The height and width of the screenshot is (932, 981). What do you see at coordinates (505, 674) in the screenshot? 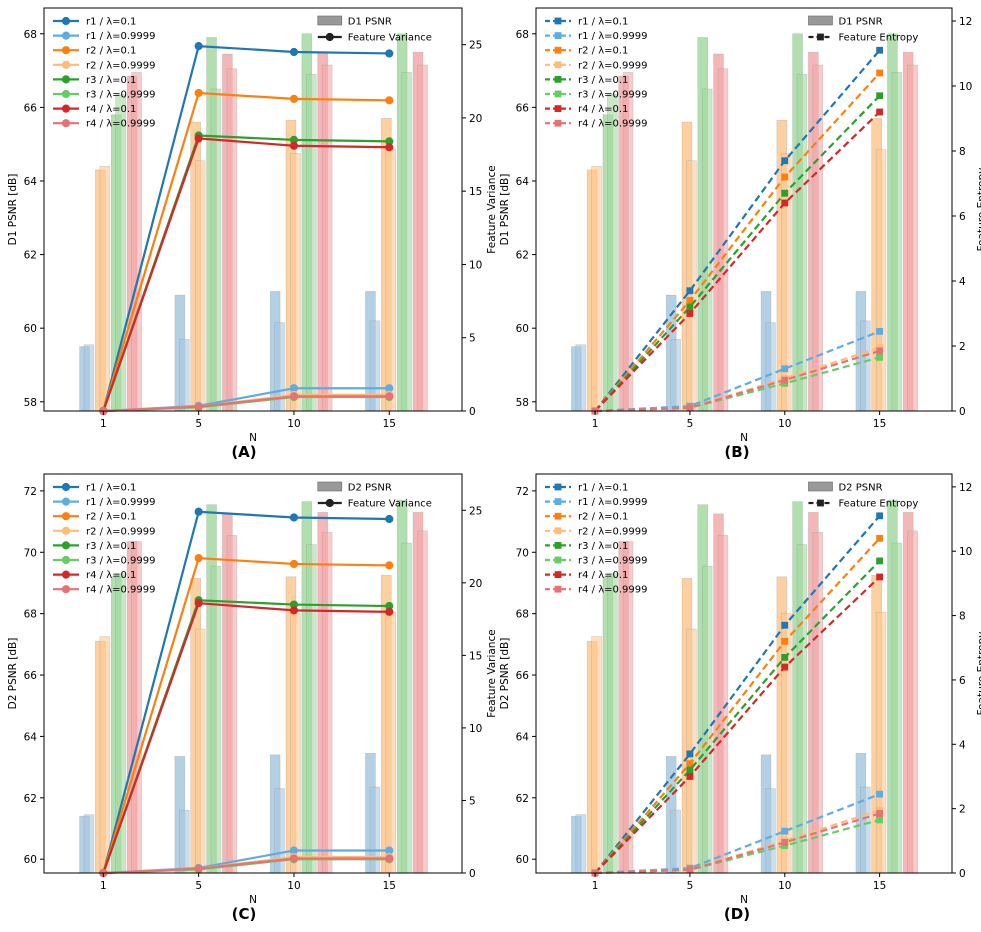
I see `y-axis-label-left: D2 PSNR [dB]` at bounding box center [505, 674].